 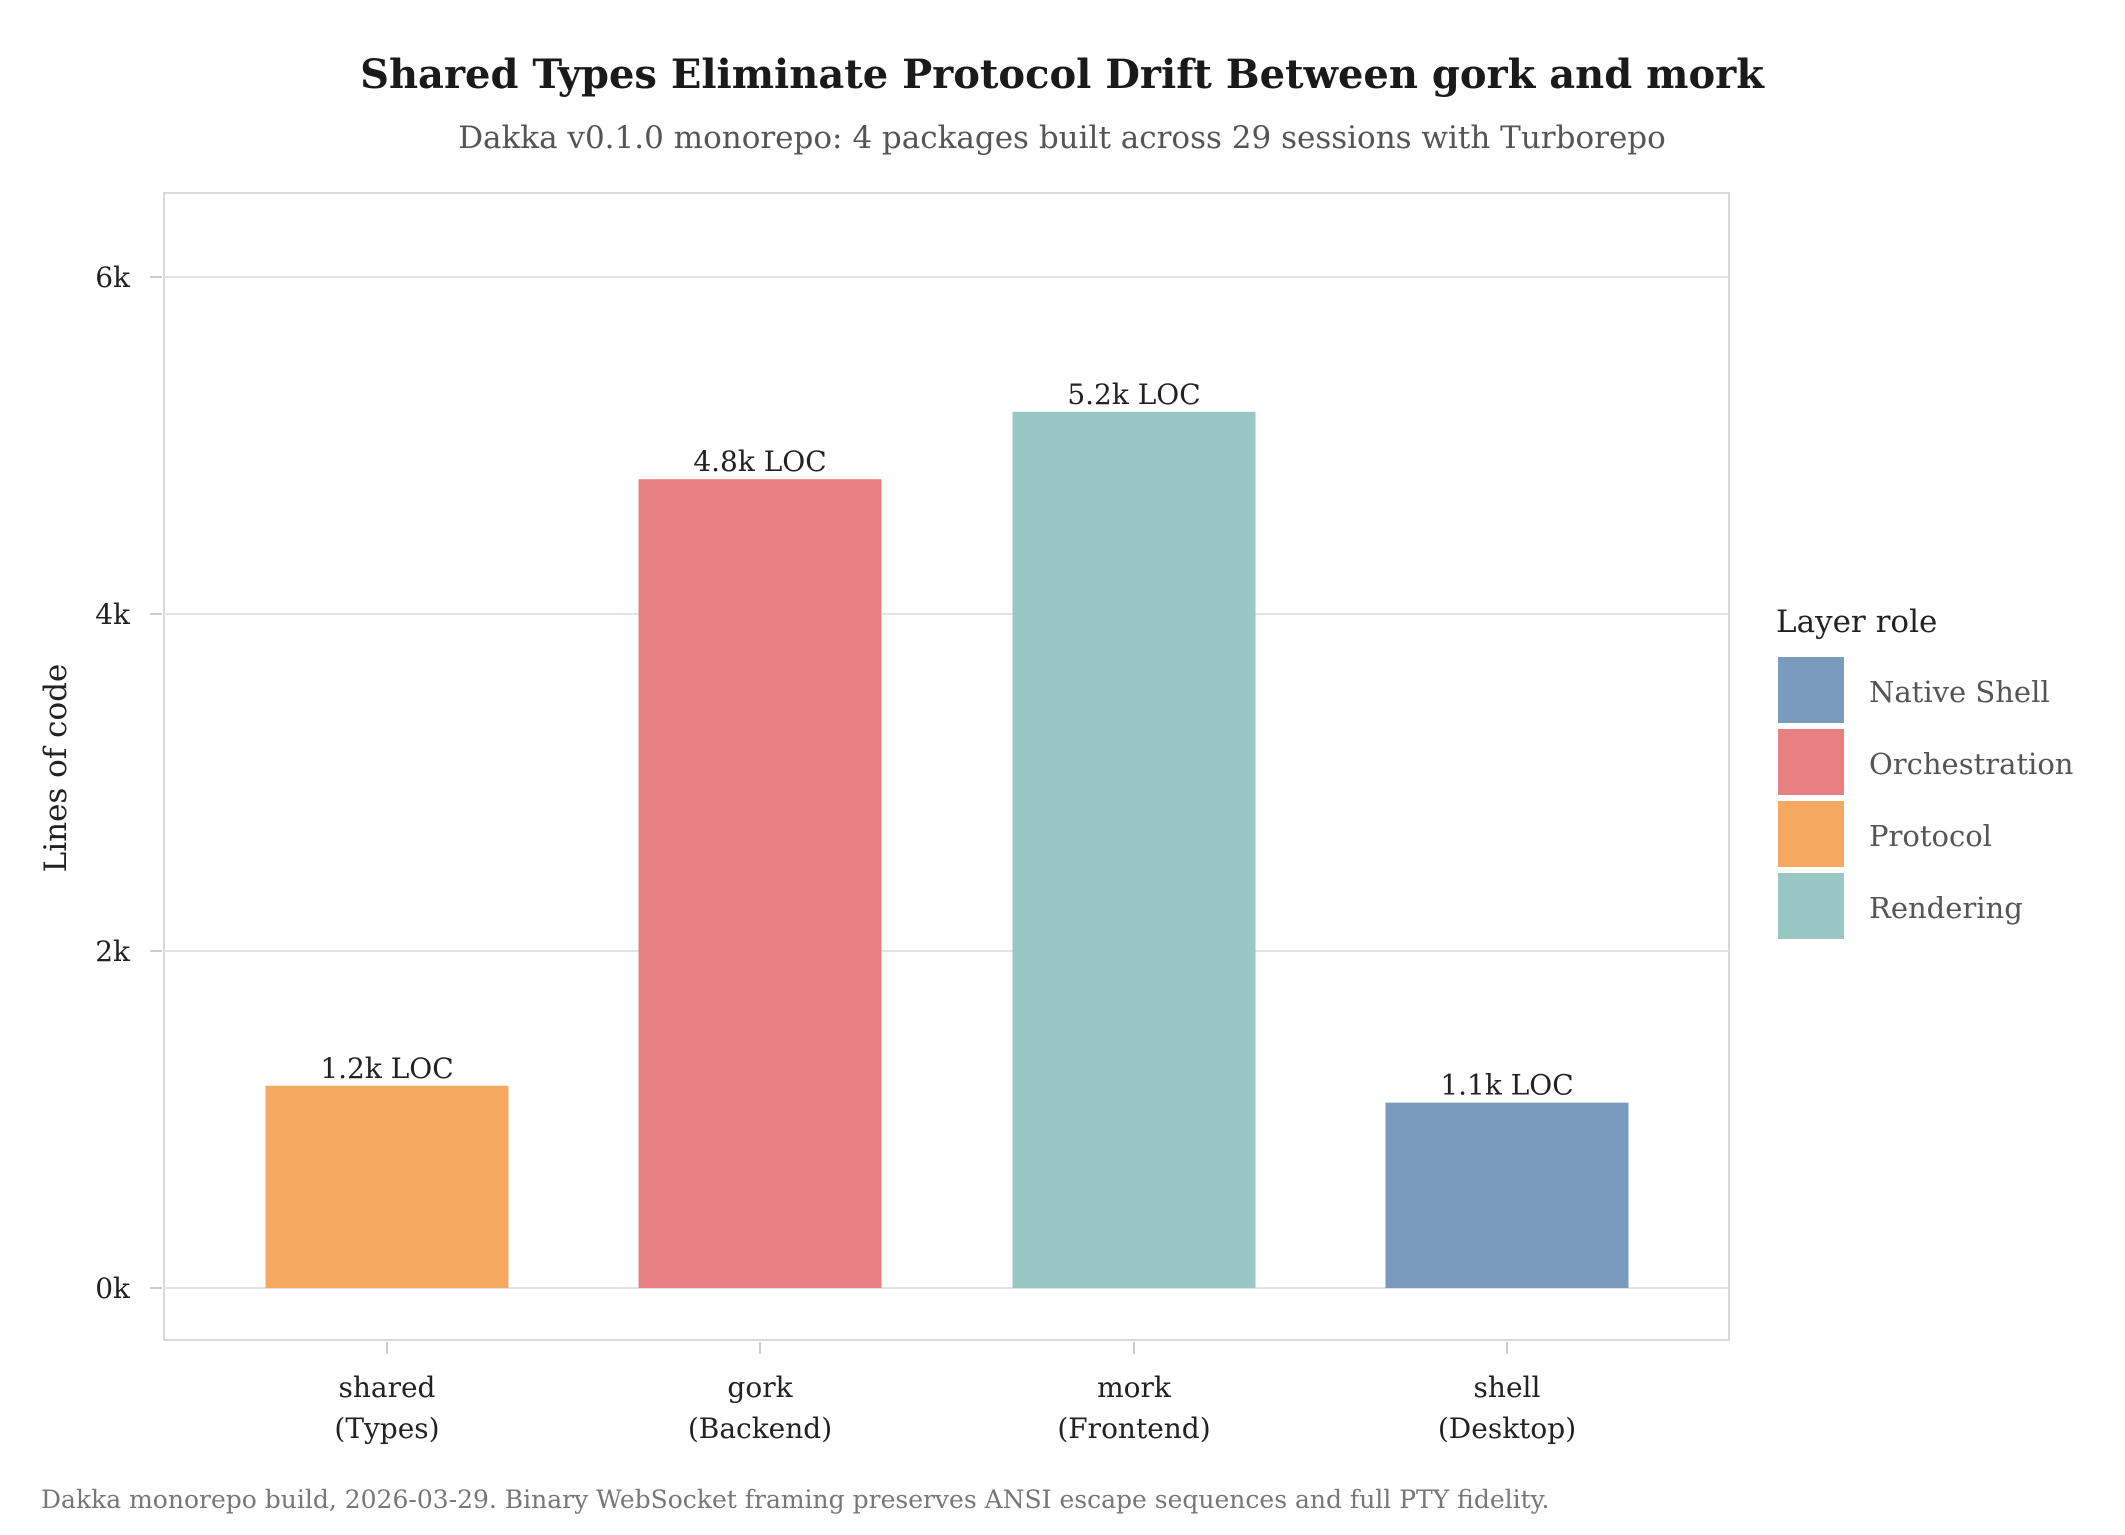 I want to click on legend-label: Orchestration, so click(x=1971, y=764).